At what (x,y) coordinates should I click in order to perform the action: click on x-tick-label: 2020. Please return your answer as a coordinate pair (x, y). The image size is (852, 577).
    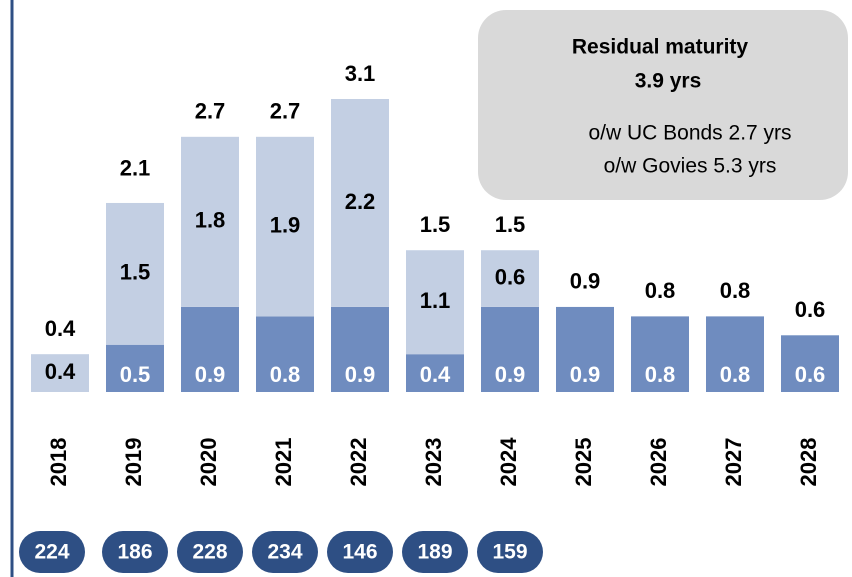
    Looking at the image, I should click on (208, 462).